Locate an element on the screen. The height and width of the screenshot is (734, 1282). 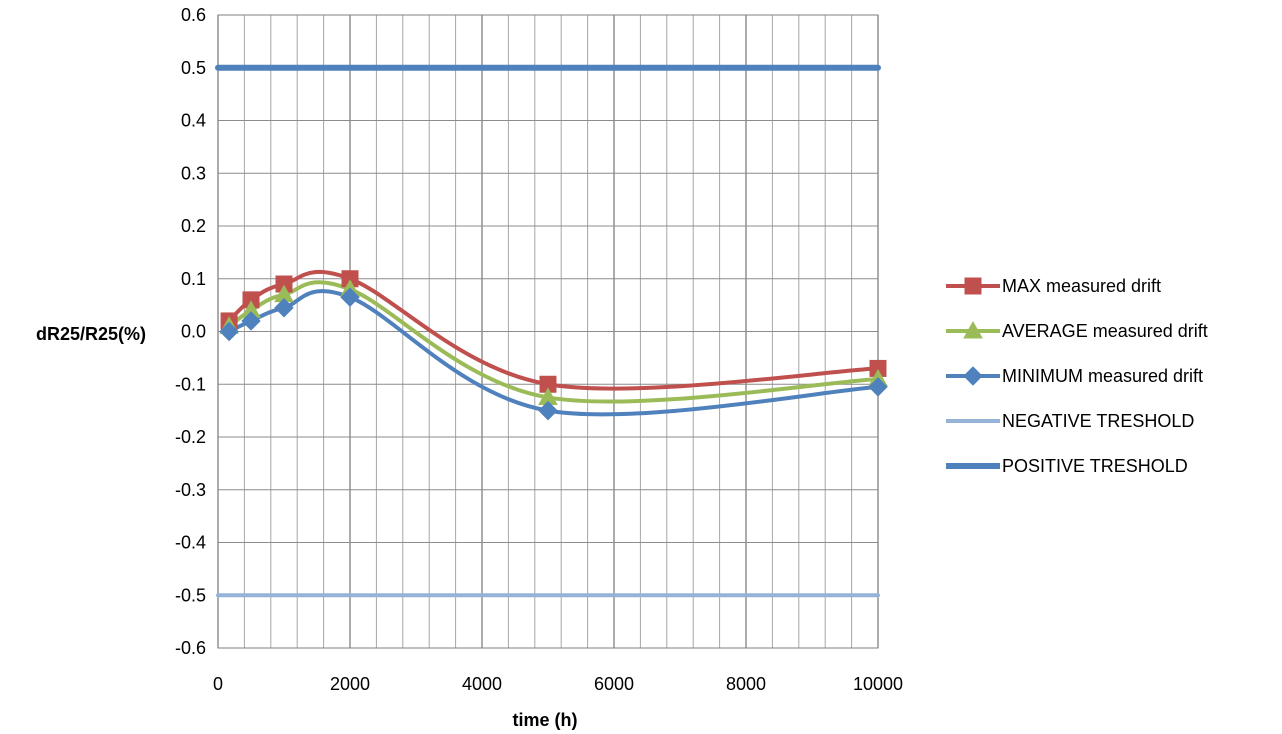
legend-item: NEGATIVE TRESHOLD is located at coordinates (1070, 421).